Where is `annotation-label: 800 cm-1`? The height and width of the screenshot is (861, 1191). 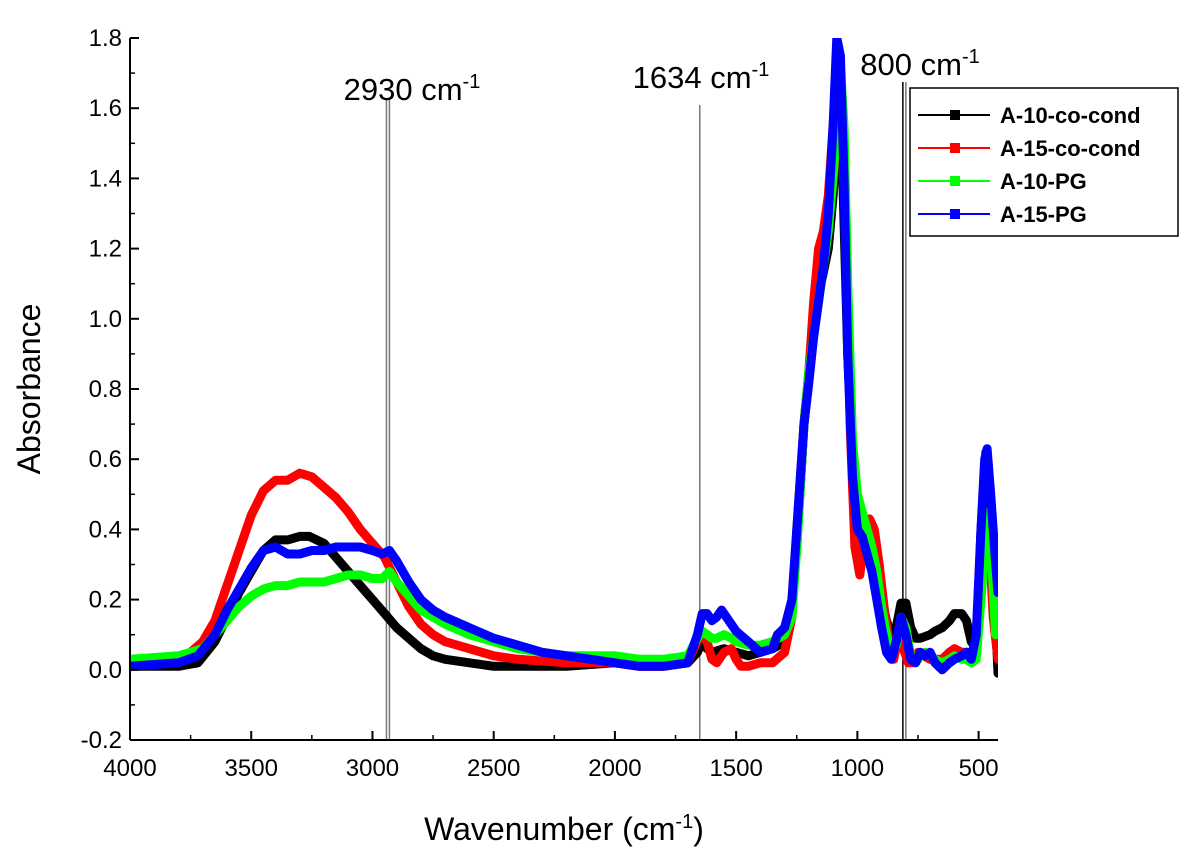
annotation-label: 800 cm-1 is located at coordinates (919, 64).